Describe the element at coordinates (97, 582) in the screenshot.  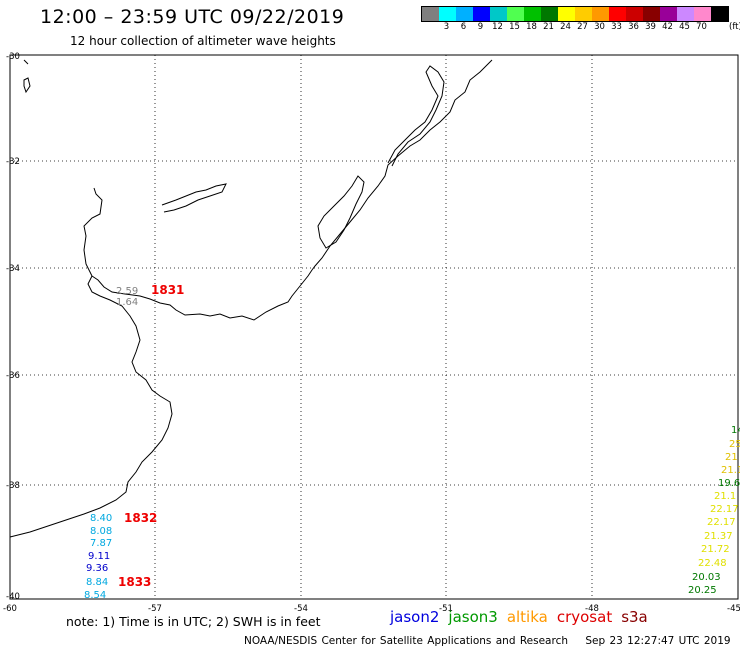
I see `swh-value: 8.84` at that location.